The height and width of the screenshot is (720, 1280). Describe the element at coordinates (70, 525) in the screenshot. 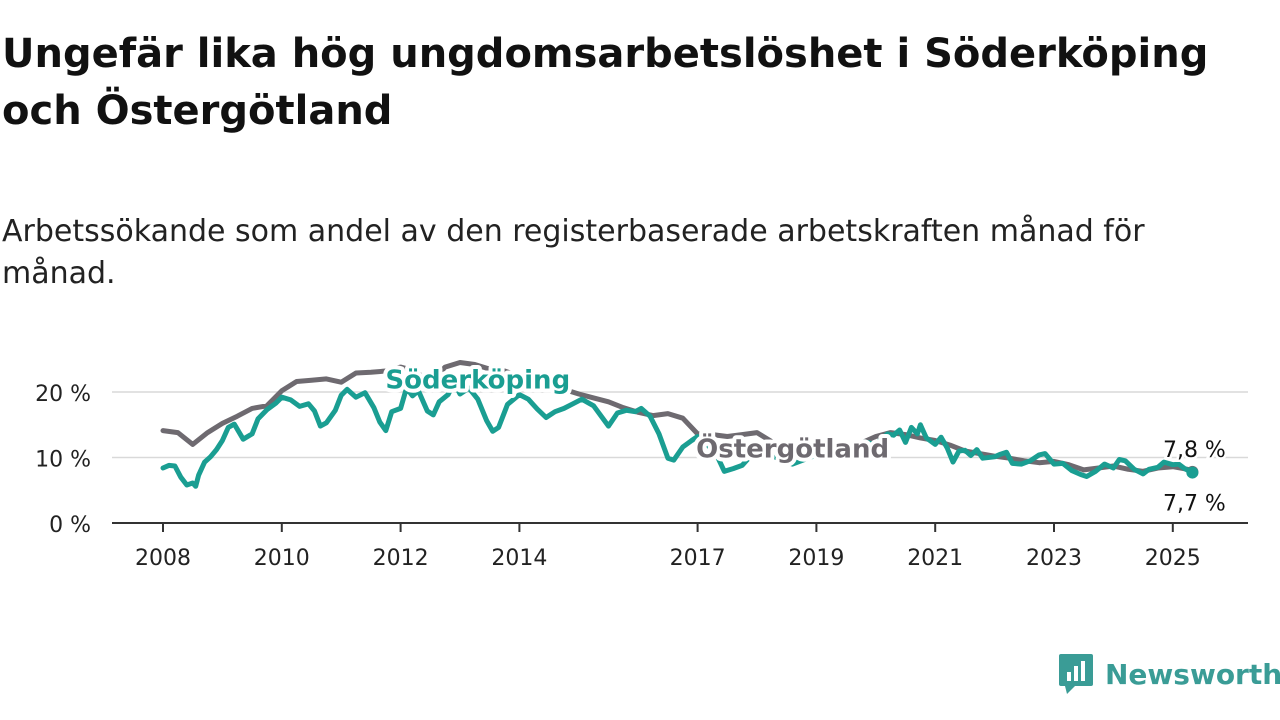

I see `y-tick-label: 0 %` at that location.